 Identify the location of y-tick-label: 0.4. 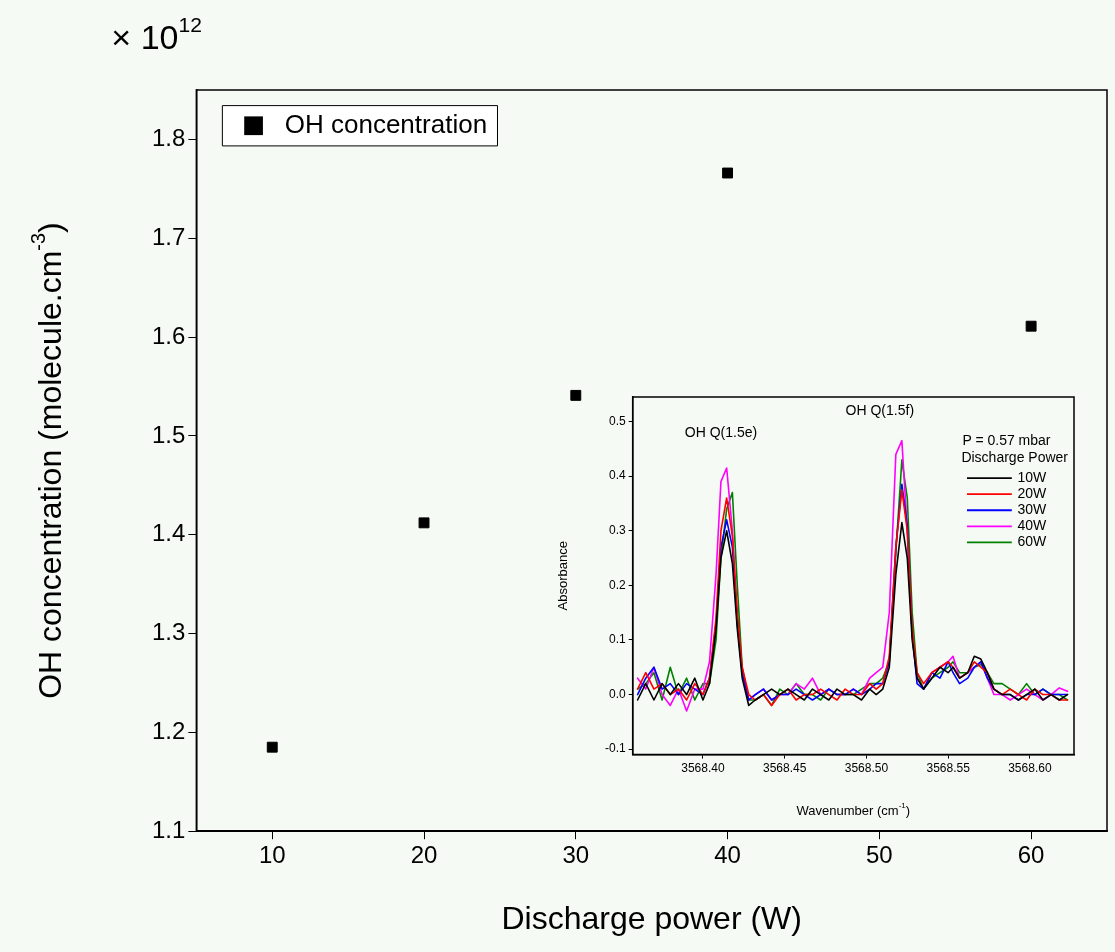
(617, 475).